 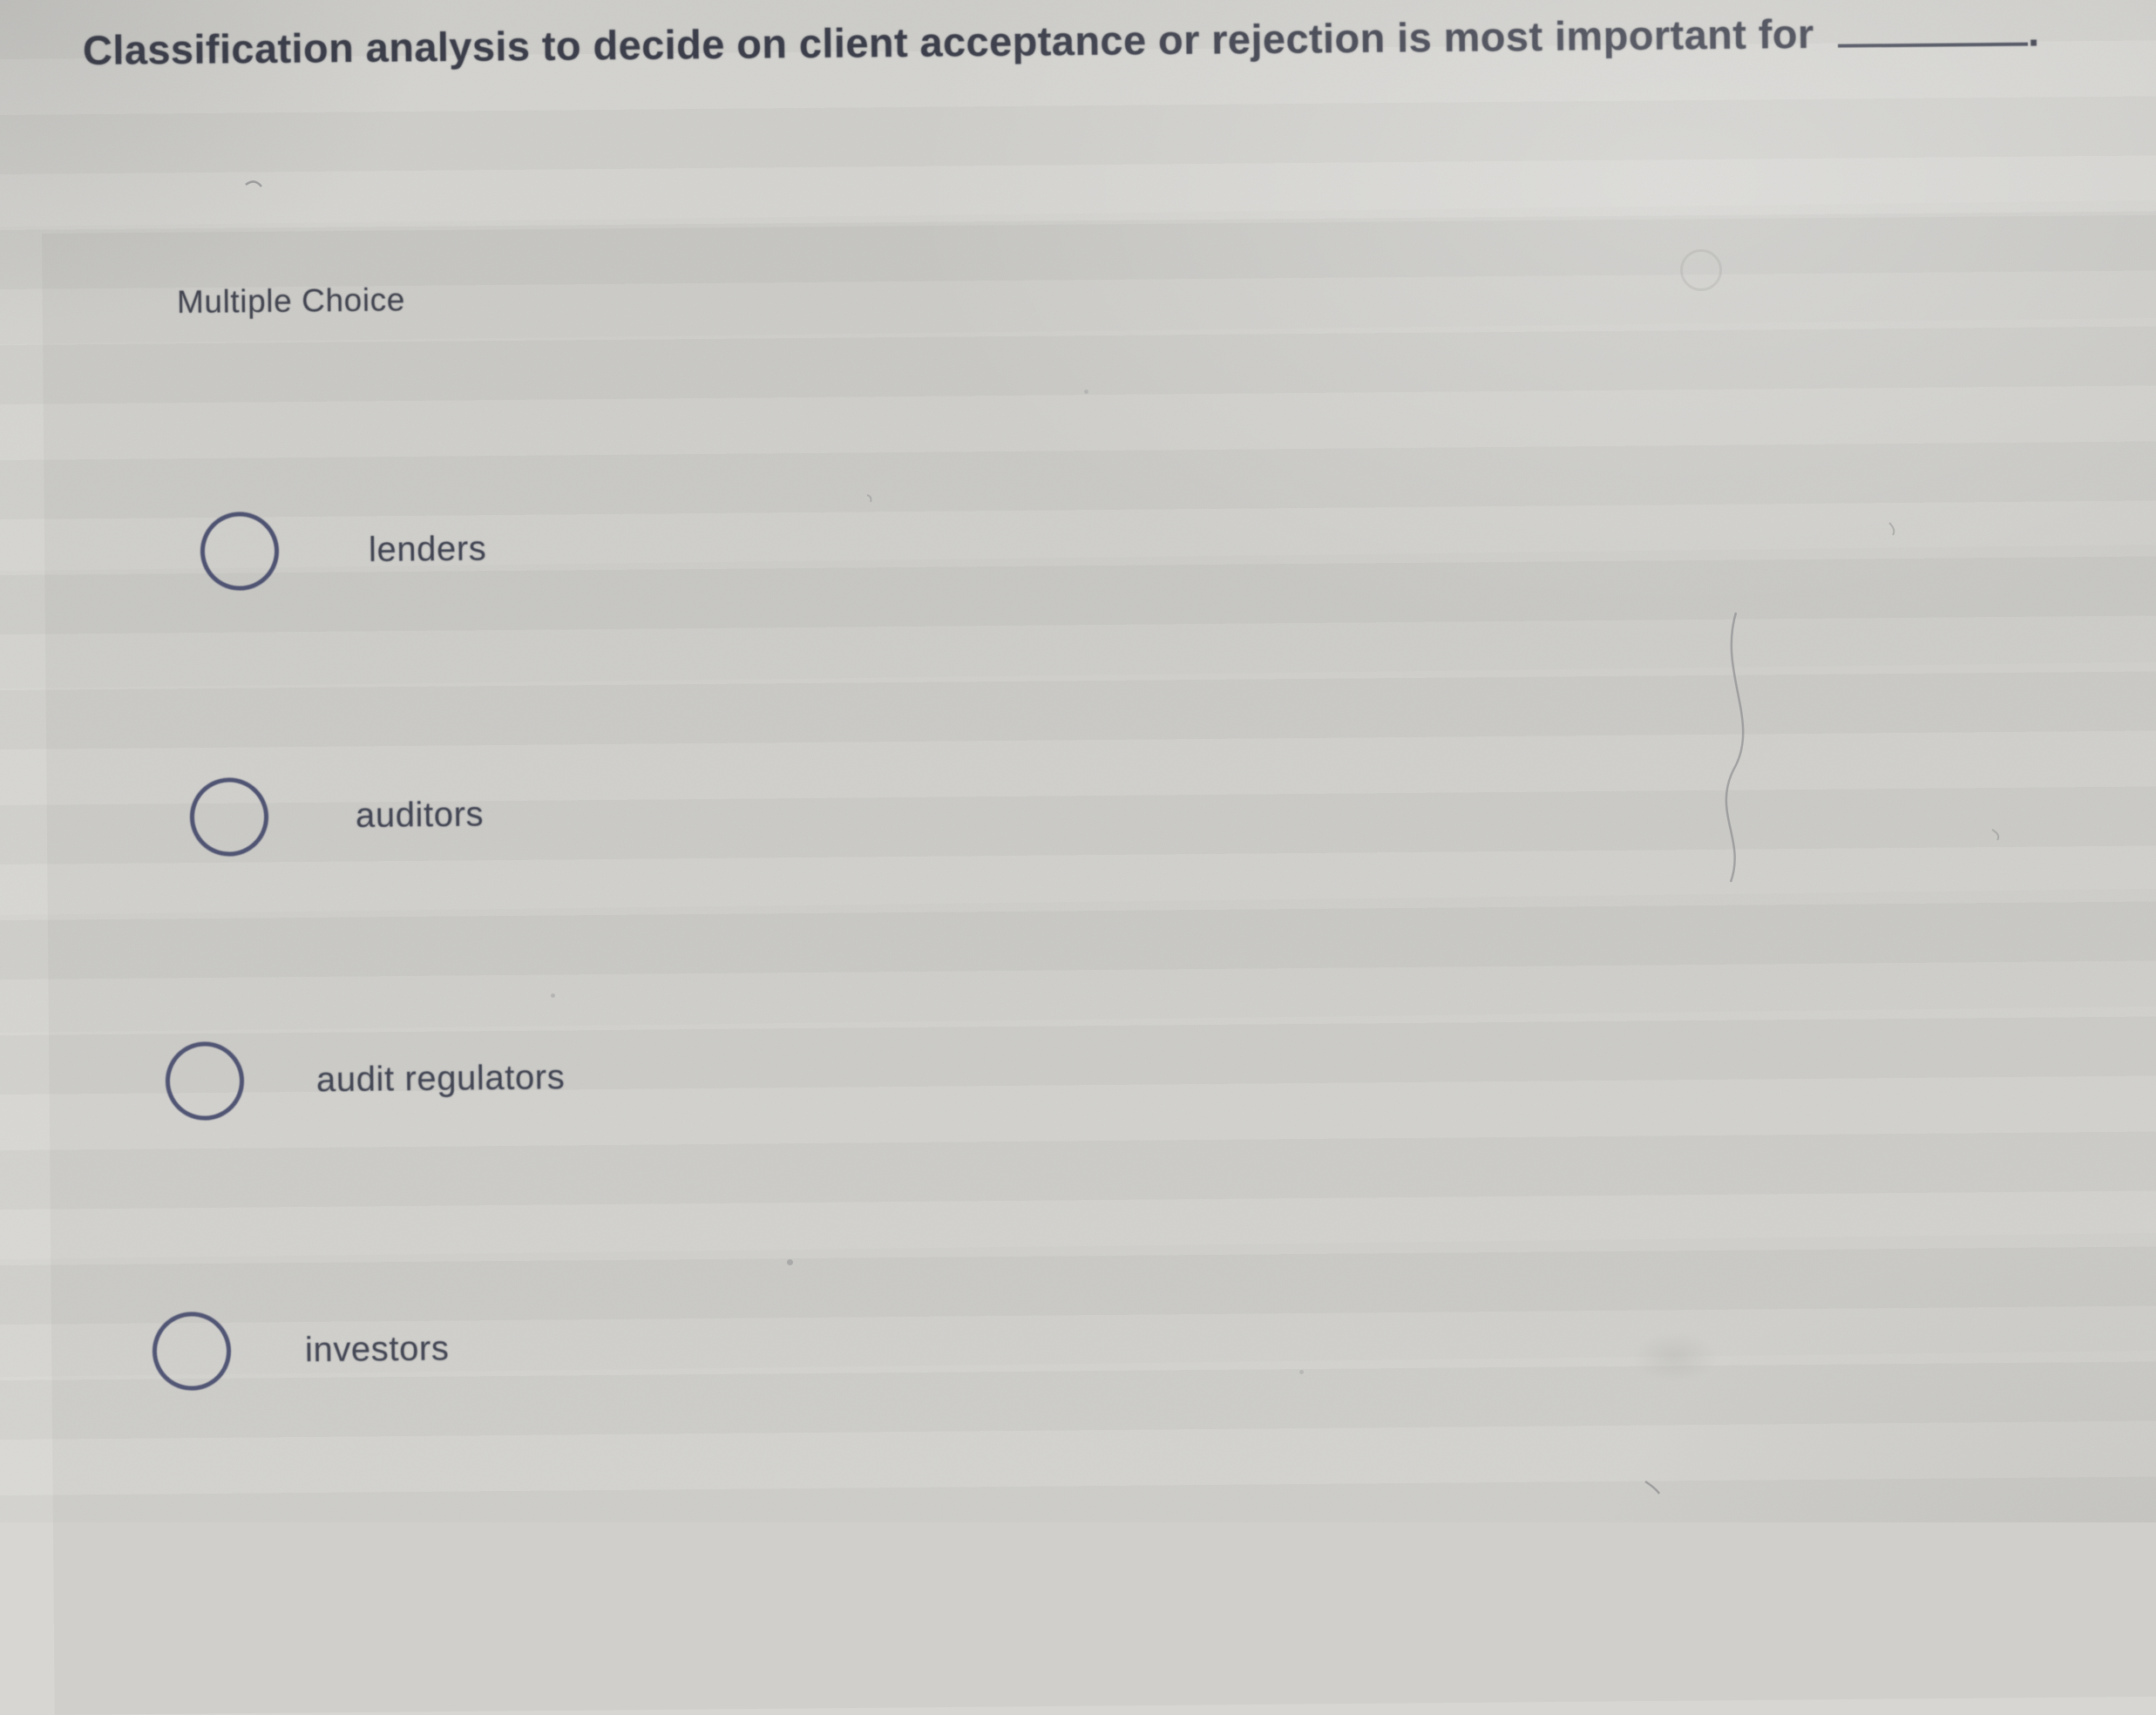 I want to click on option-label: audit regulators, so click(x=440, y=1078).